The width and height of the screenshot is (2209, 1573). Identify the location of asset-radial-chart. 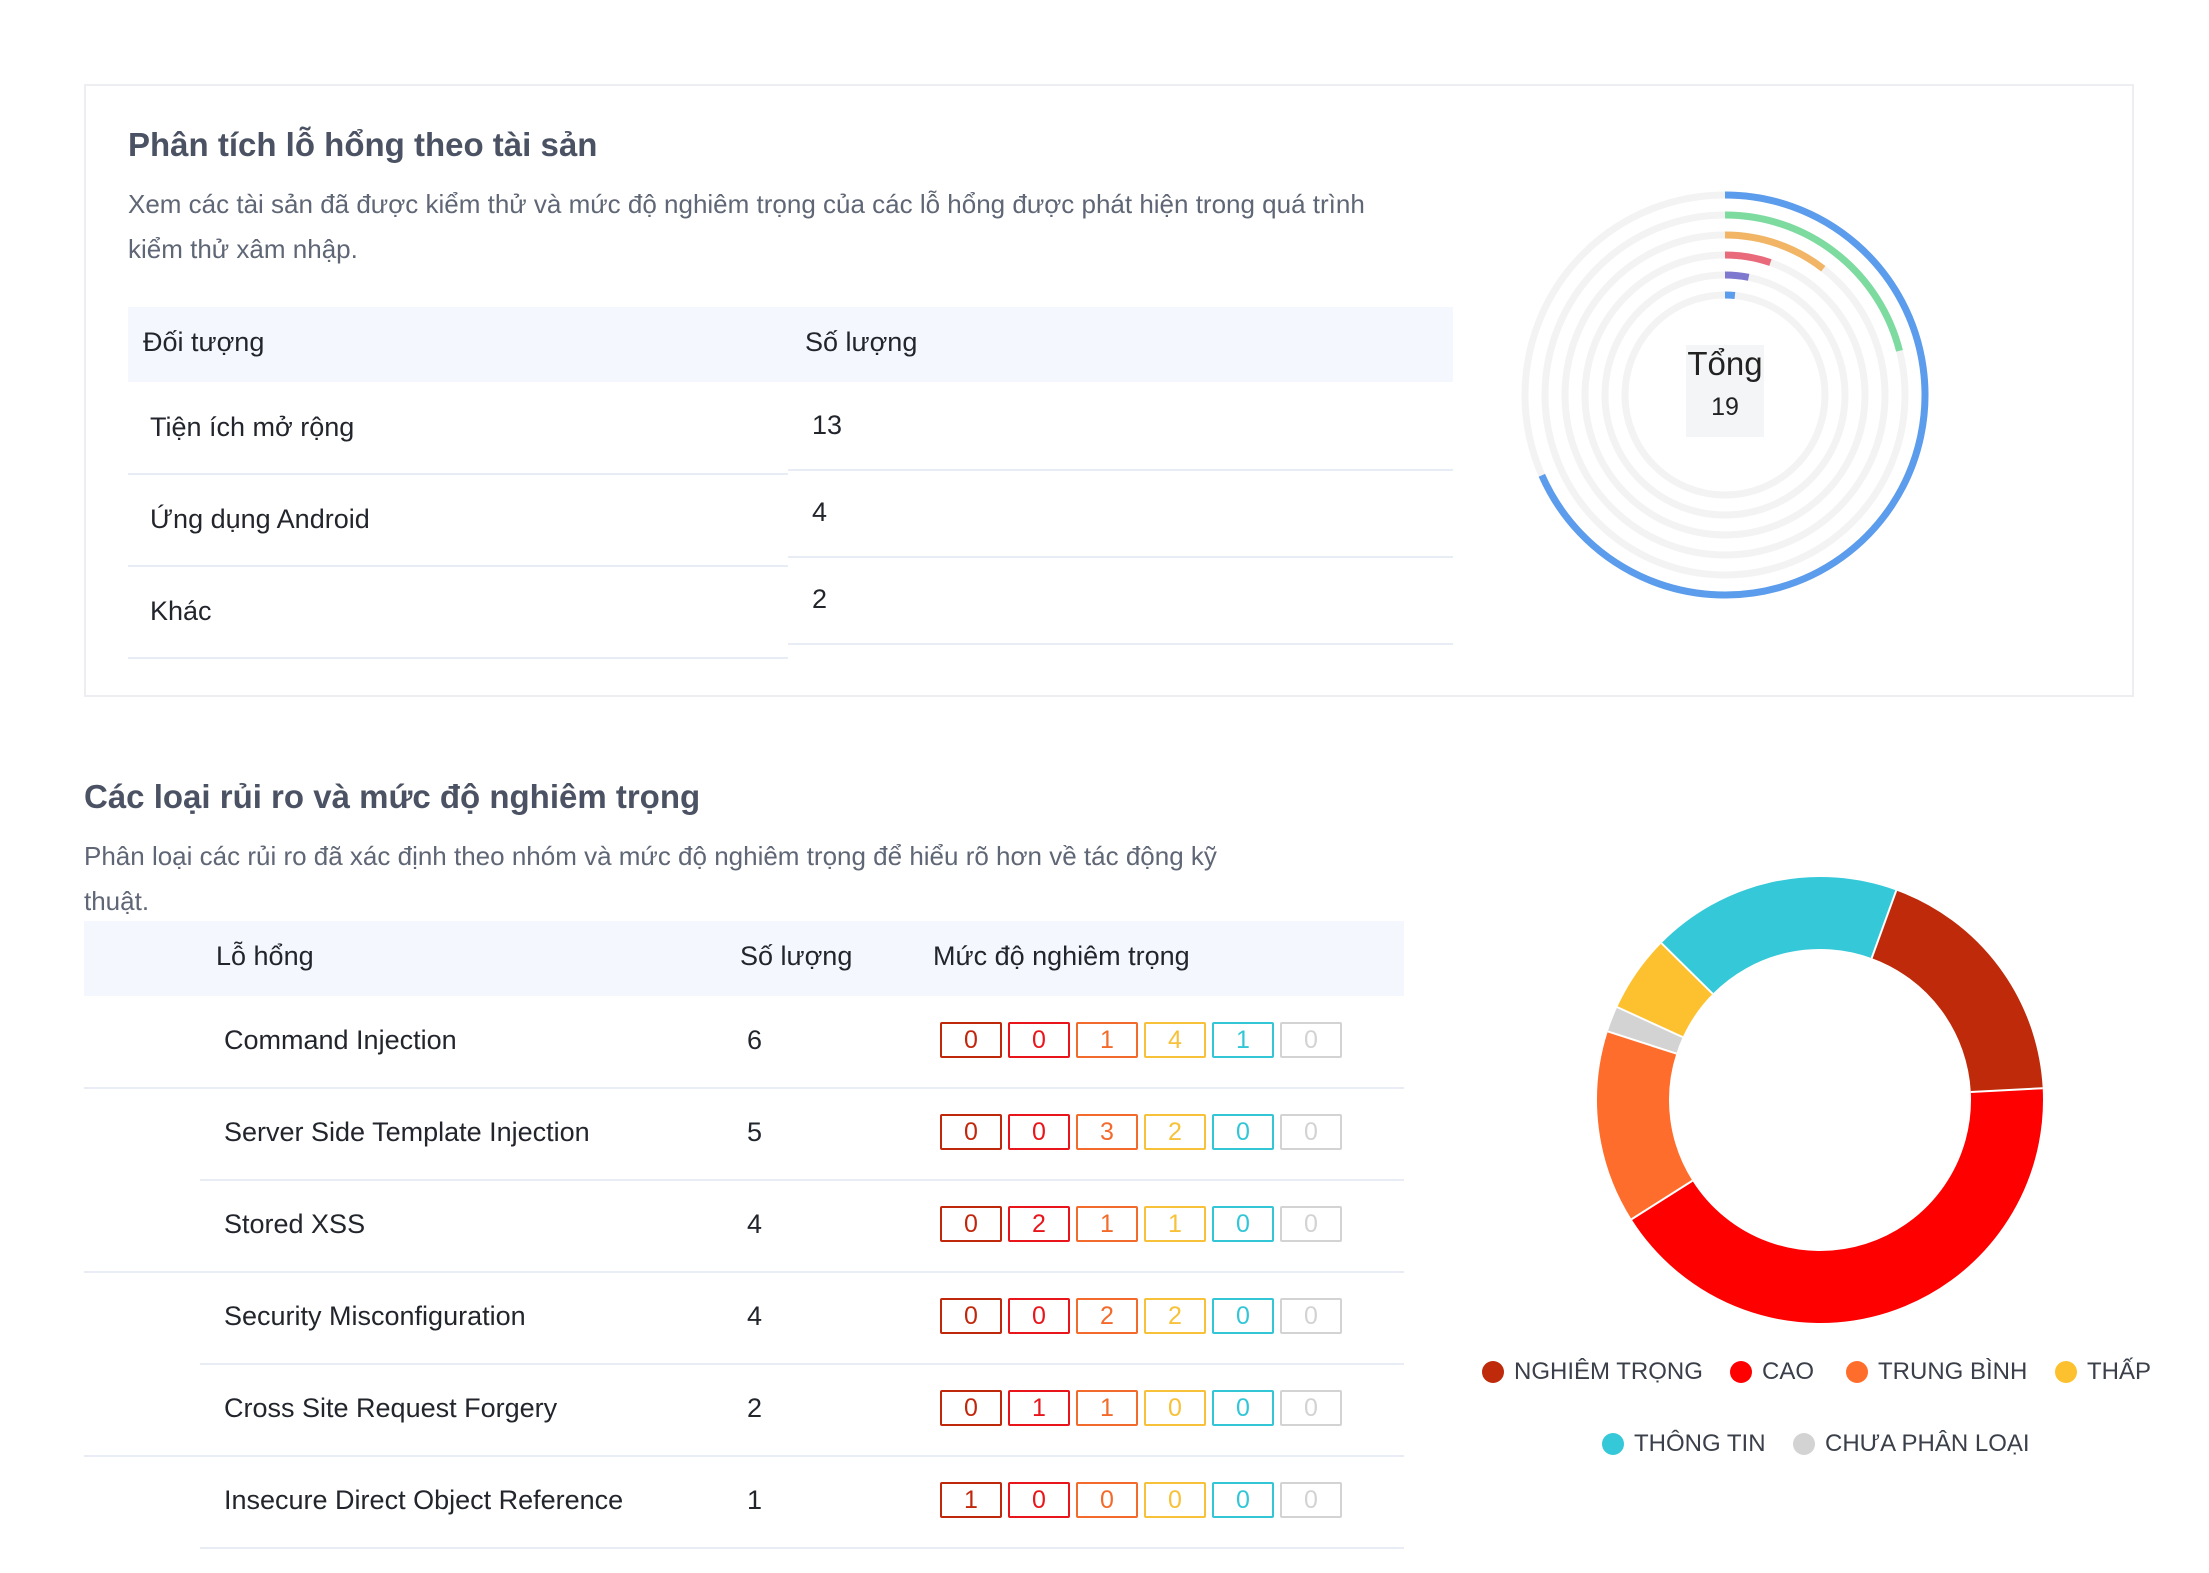
(1725, 395).